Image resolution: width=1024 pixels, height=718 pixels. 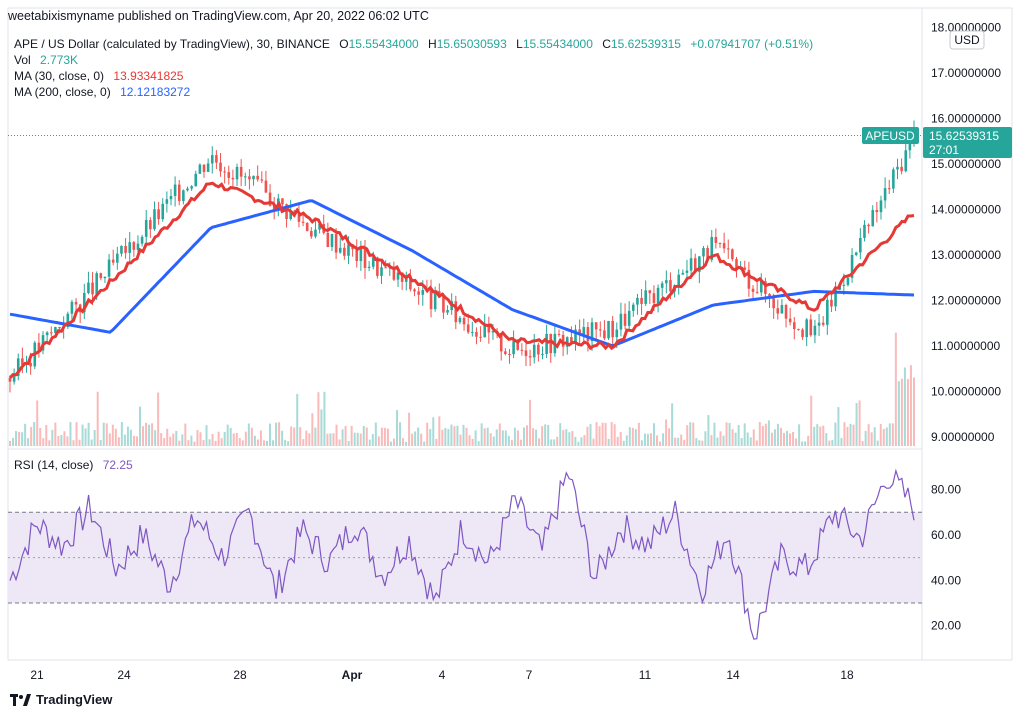 What do you see at coordinates (240, 675) in the screenshot?
I see `time-tick-label: 28` at bounding box center [240, 675].